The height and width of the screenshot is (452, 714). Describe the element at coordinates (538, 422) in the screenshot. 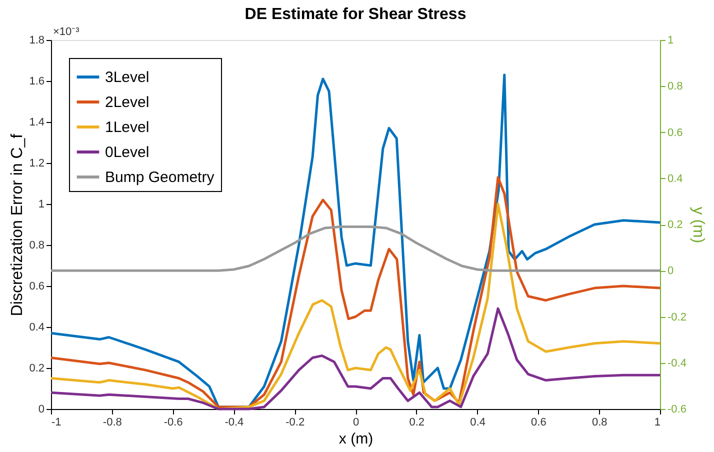

I see `x-tick-label: 0.6` at that location.